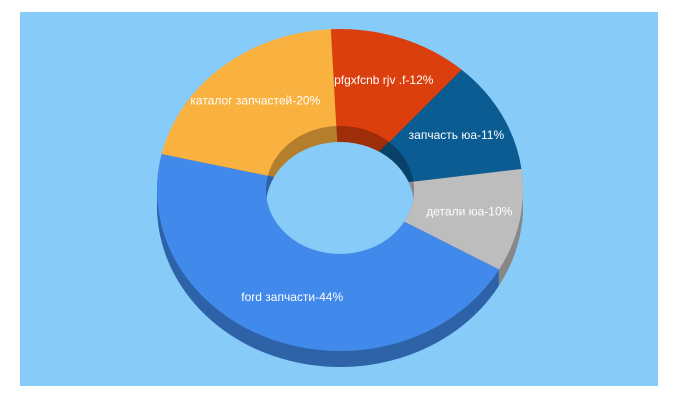 The width and height of the screenshot is (680, 400). Describe the element at coordinates (303, 158) in the screenshot. I see `slice-inner-wall` at that location.